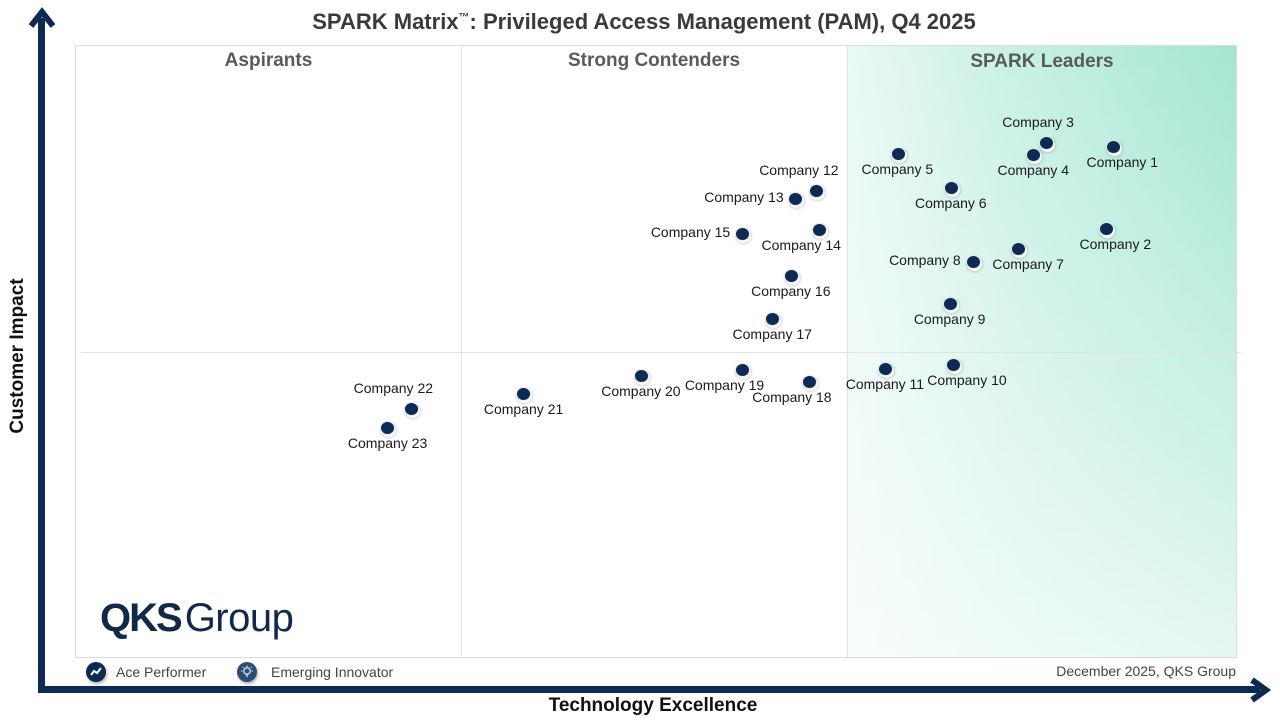 The image size is (1280, 720). What do you see at coordinates (247, 672) in the screenshot?
I see `lightbulb-icon` at bounding box center [247, 672].